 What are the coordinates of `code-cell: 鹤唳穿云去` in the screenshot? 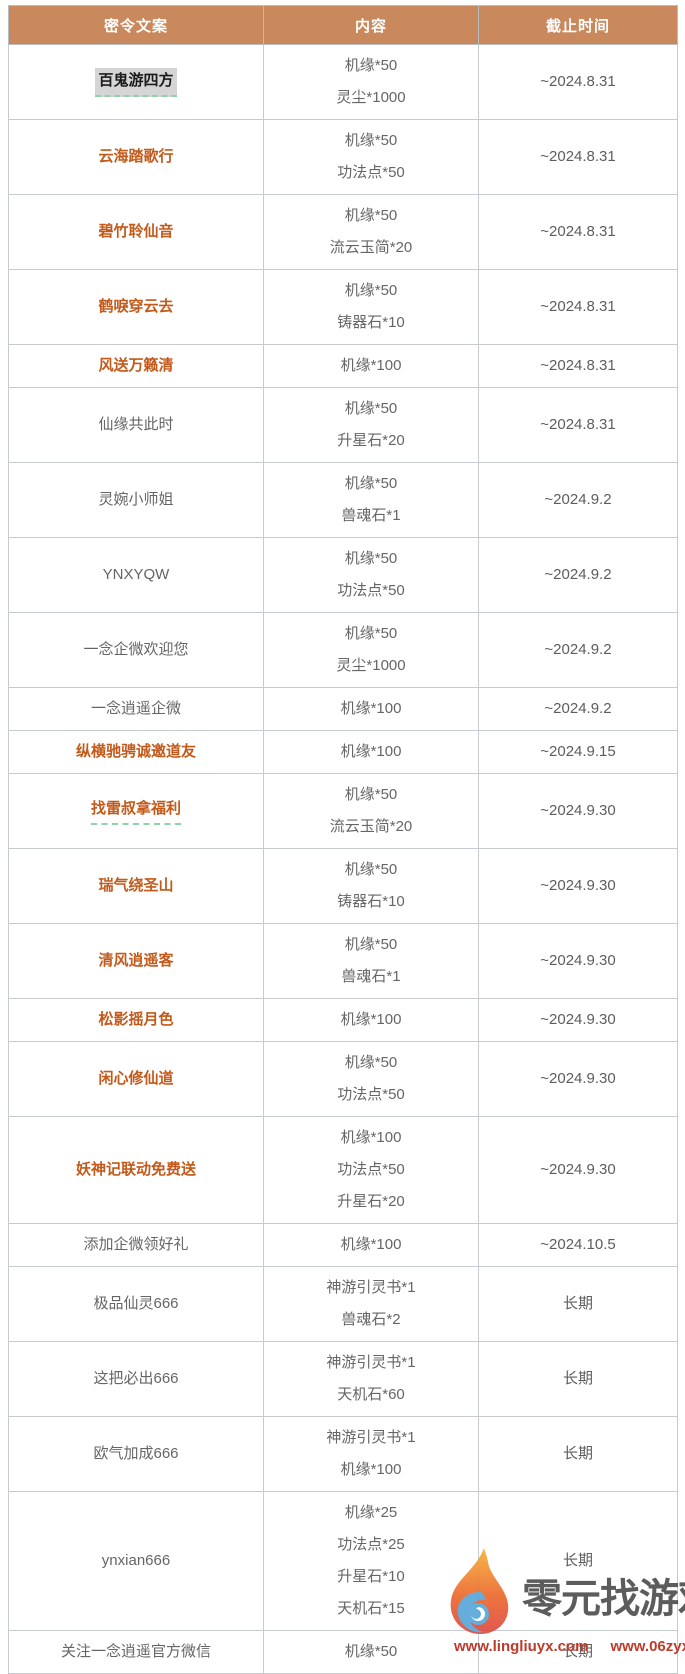 It's located at (136, 307).